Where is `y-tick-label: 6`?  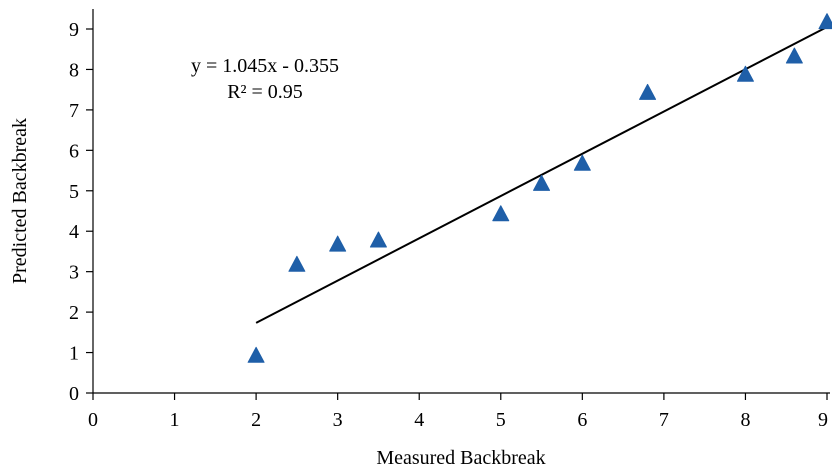
y-tick-label: 6 is located at coordinates (74, 151).